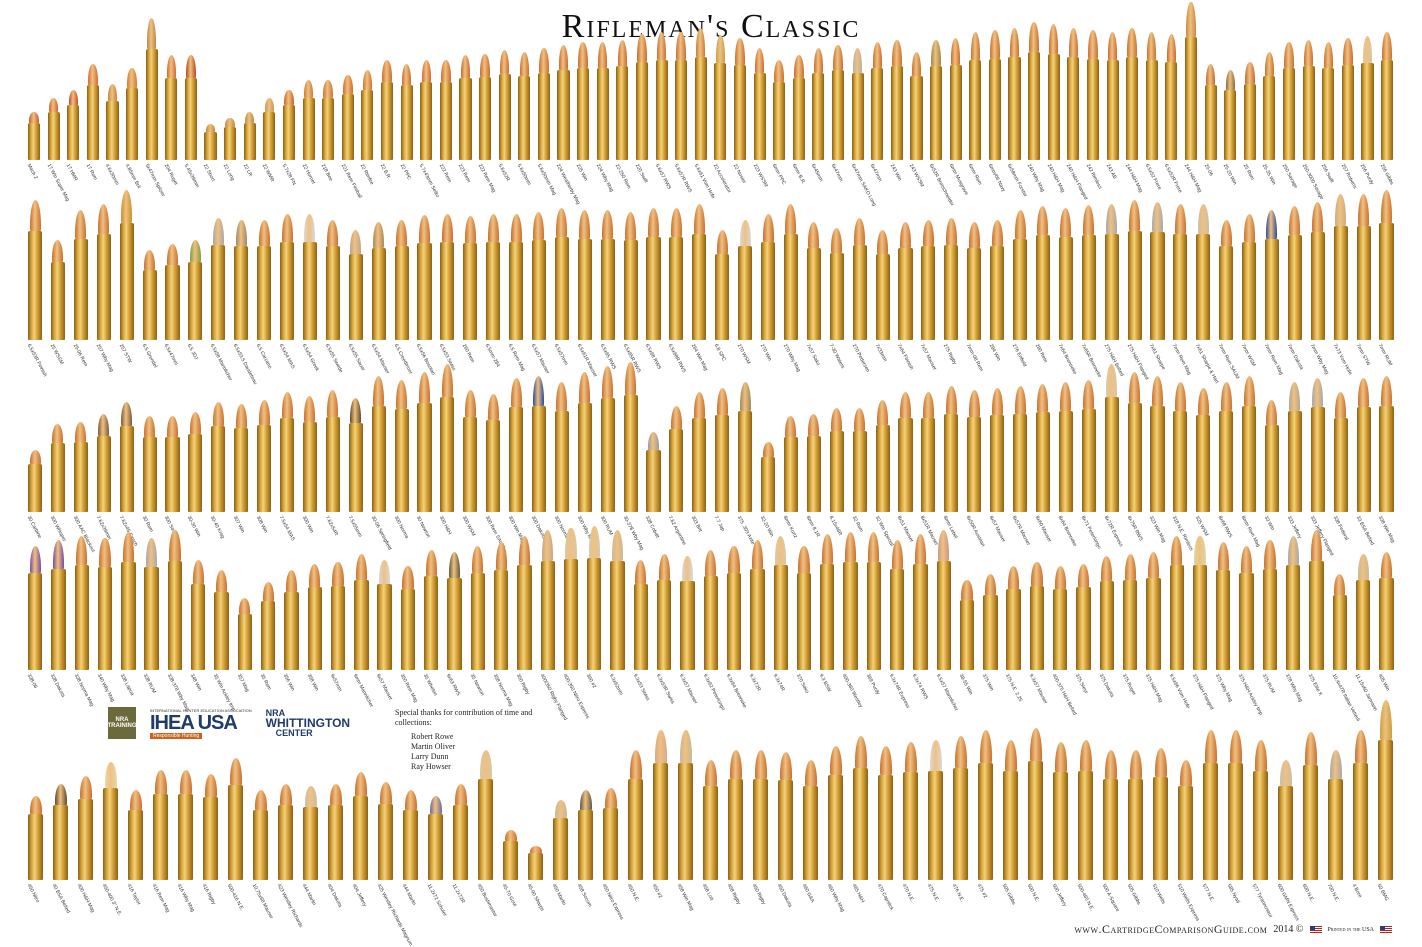  I want to click on cartridge: 375 Dakota, so click(1106, 627).